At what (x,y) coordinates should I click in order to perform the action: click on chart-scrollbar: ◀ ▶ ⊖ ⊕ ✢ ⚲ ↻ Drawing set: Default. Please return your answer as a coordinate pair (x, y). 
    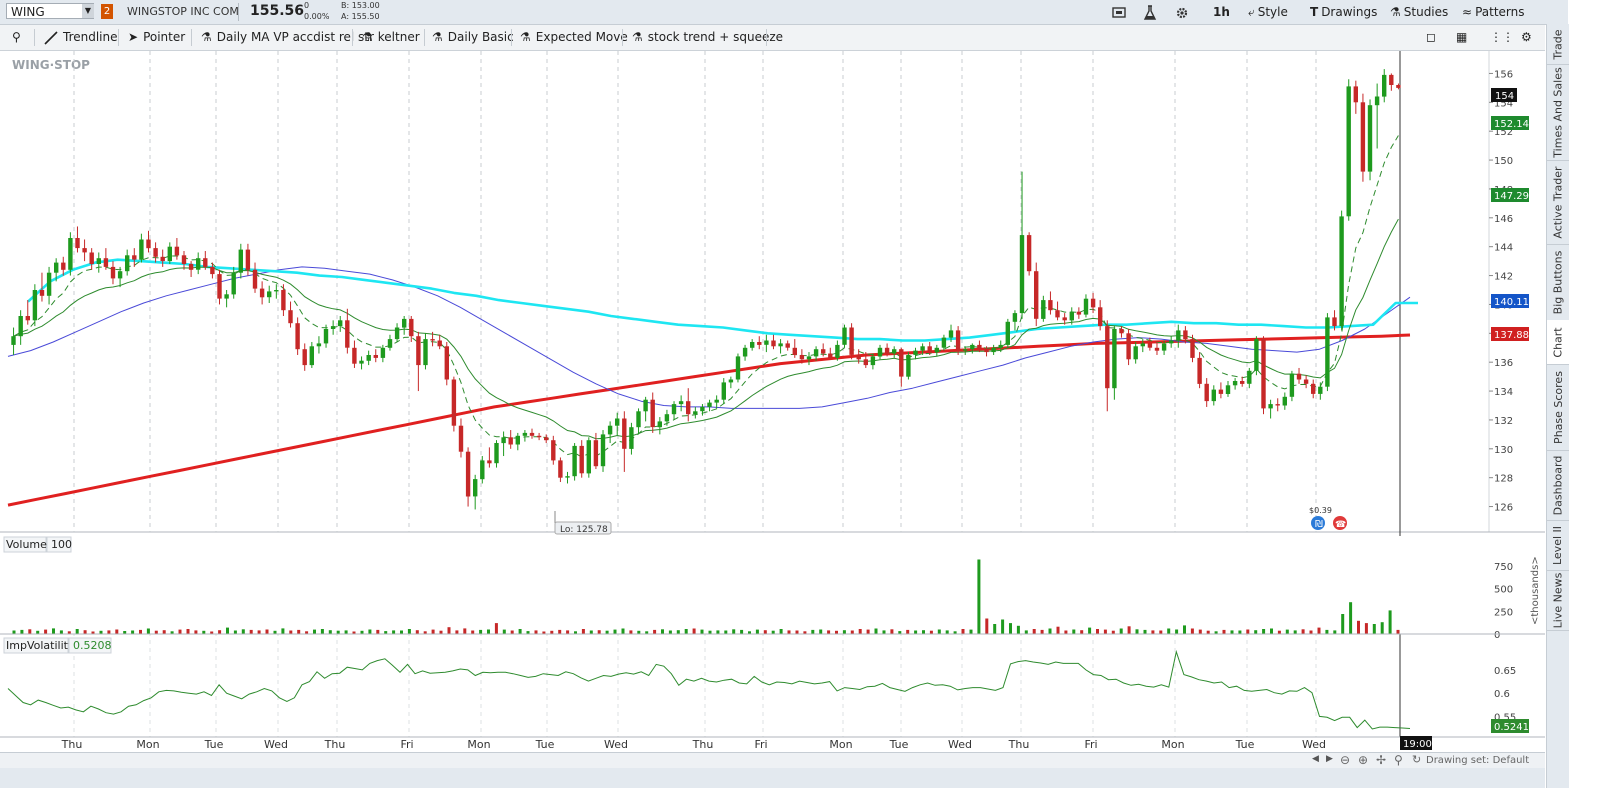
    Looking at the image, I should click on (772, 760).